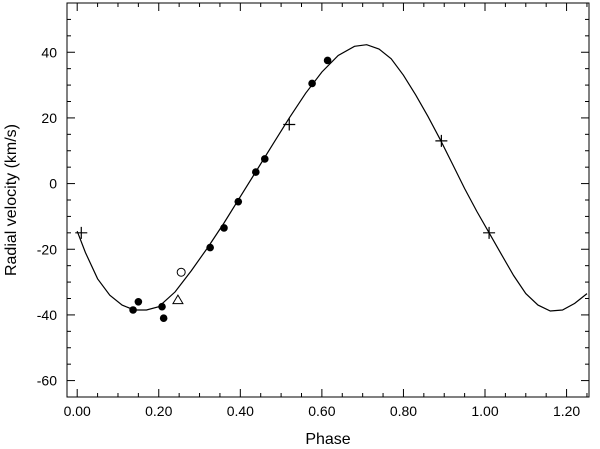 Image resolution: width=600 pixels, height=449 pixels. I want to click on open-triangle-point, so click(178, 299).